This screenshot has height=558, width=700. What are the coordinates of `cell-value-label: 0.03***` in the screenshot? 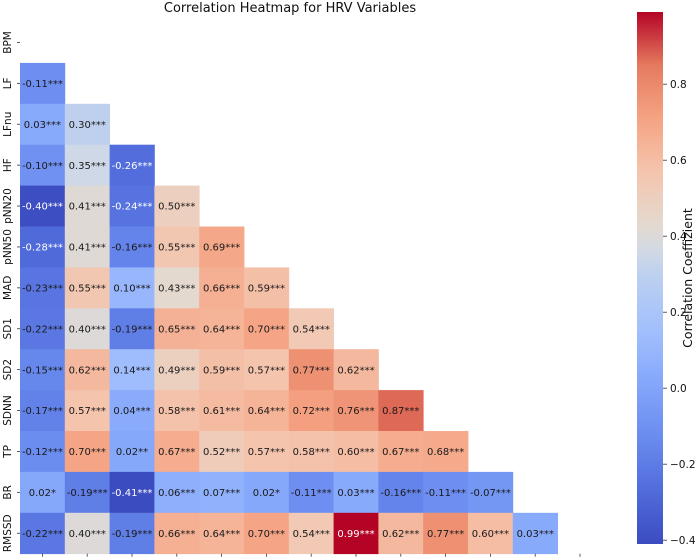 It's located at (535, 534).